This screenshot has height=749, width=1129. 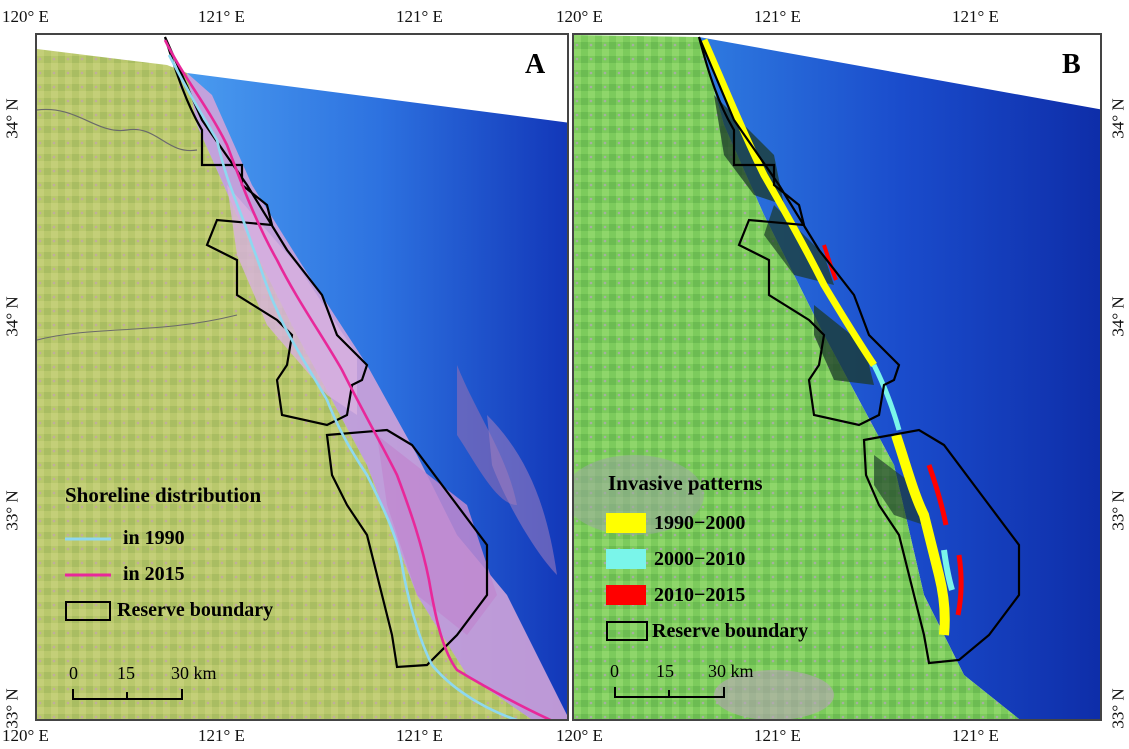 I want to click on panel-a-legend-title: Shoreline distribution, so click(x=163, y=495).